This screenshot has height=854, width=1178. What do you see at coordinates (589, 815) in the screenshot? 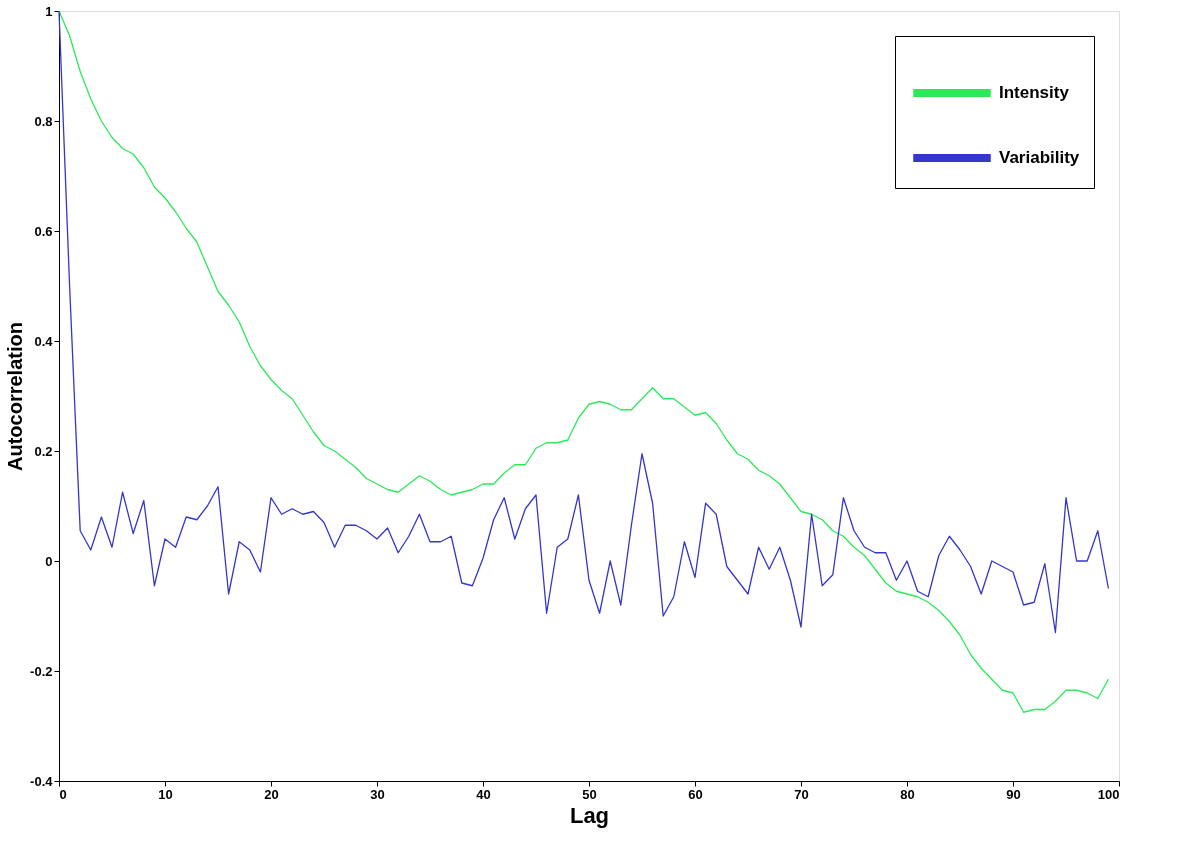
I see `x-axis-title: Lag` at bounding box center [589, 815].